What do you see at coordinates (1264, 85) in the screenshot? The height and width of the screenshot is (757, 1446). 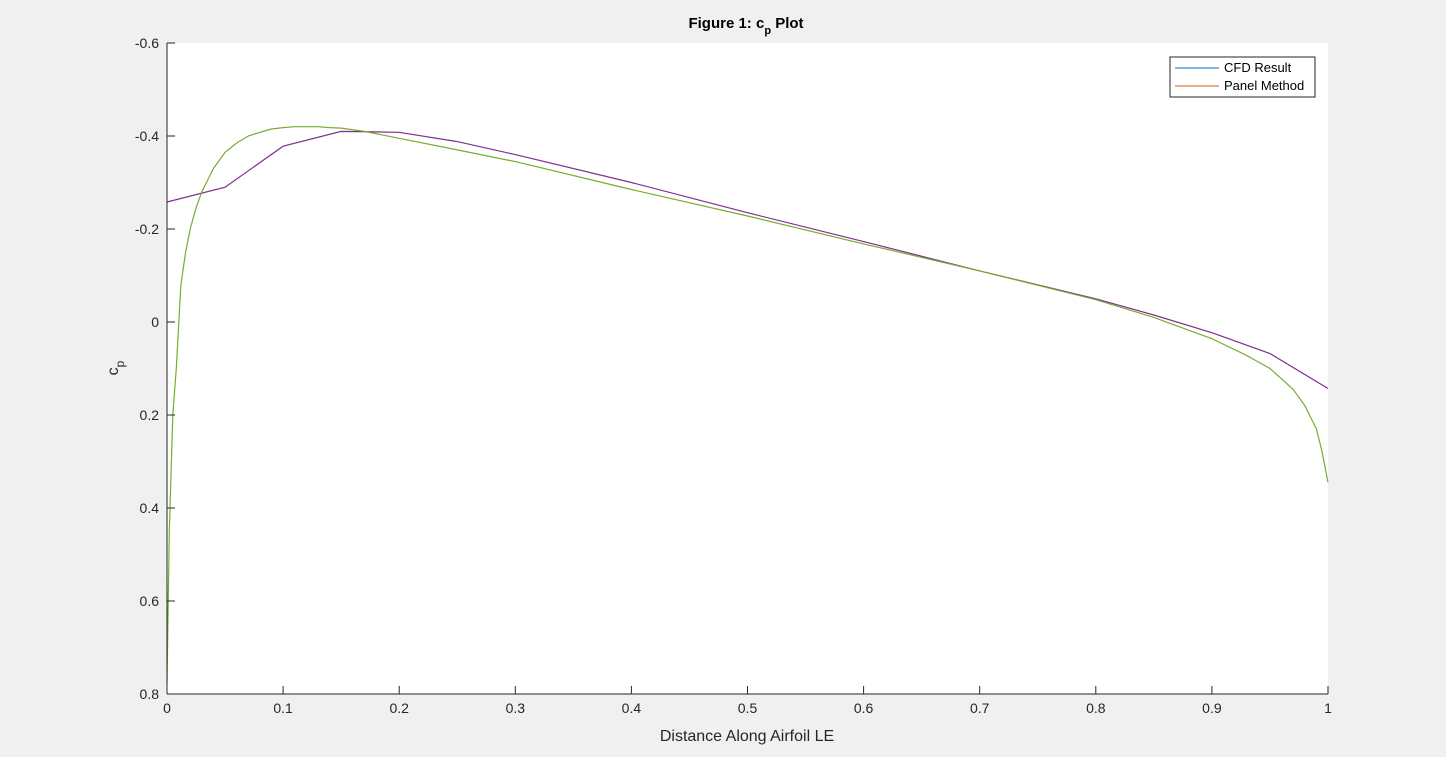 I see `legend-label-panel: Panel Method` at bounding box center [1264, 85].